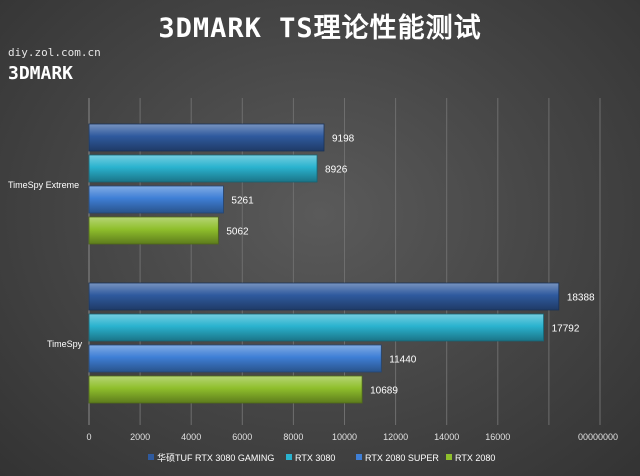  I want to click on data-label: 18388, so click(581, 298).